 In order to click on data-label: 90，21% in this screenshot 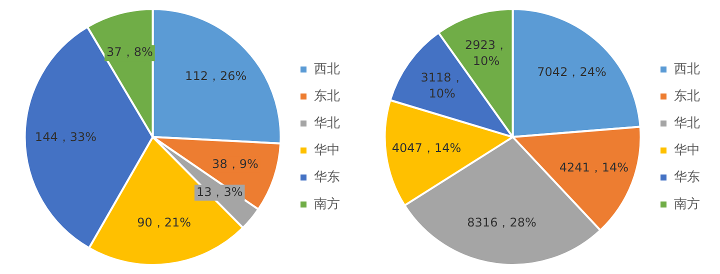, I will do `click(164, 222)`.